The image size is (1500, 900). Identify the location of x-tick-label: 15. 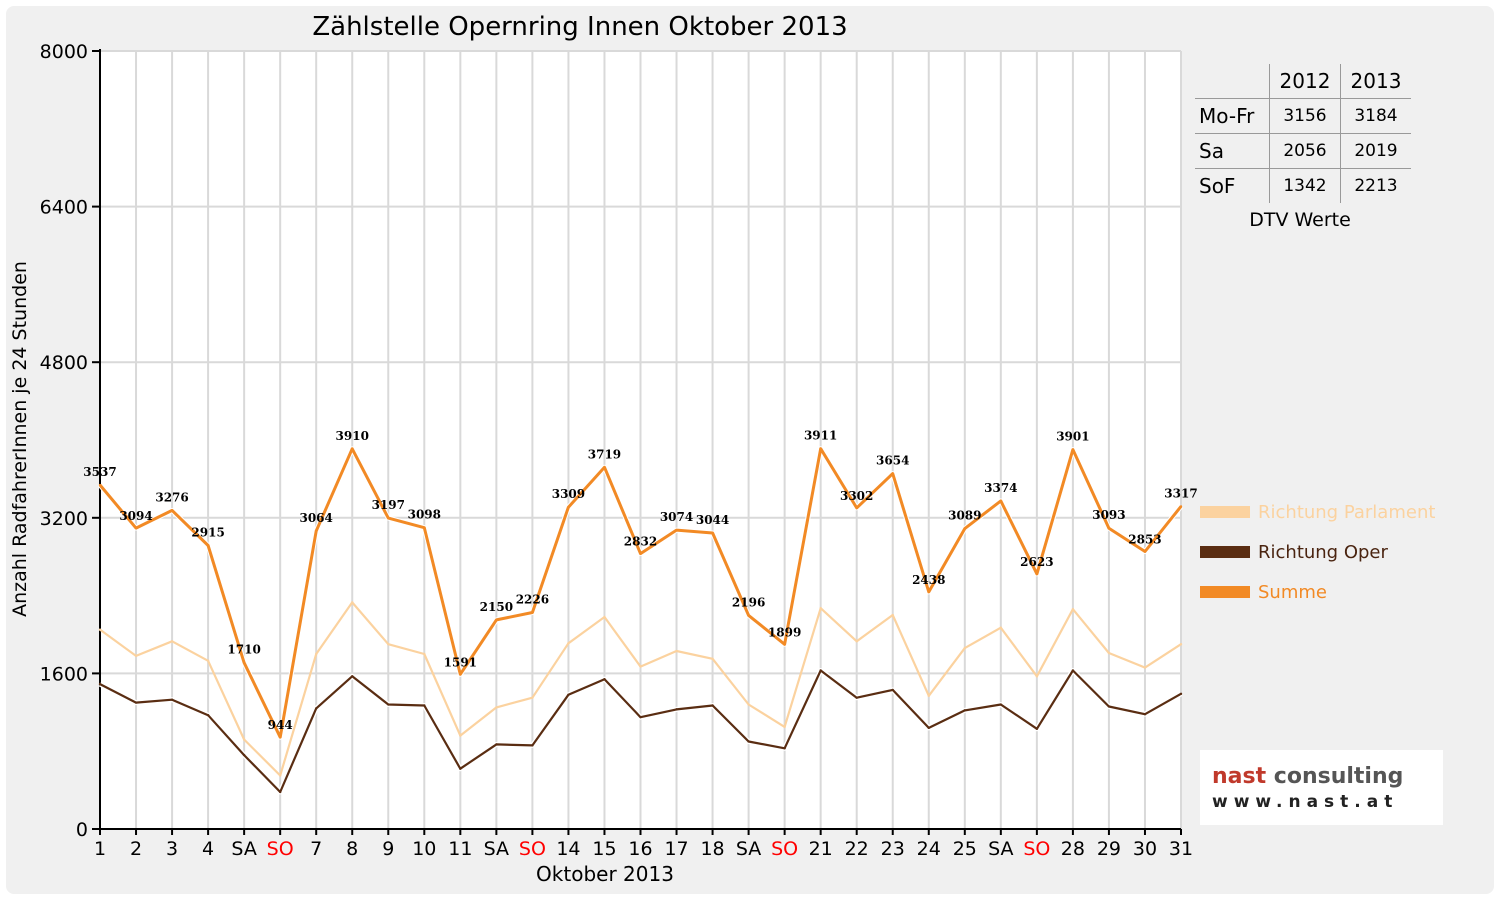
(604, 849).